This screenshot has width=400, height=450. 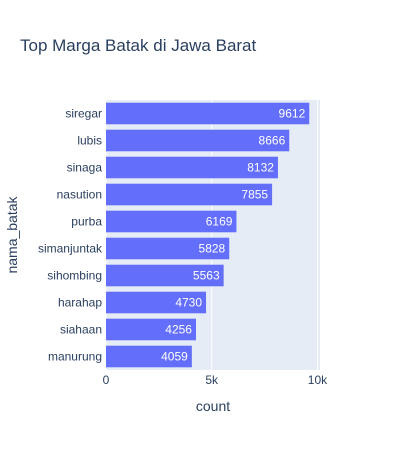 What do you see at coordinates (106, 380) in the screenshot?
I see `x-tick-label: 0` at bounding box center [106, 380].